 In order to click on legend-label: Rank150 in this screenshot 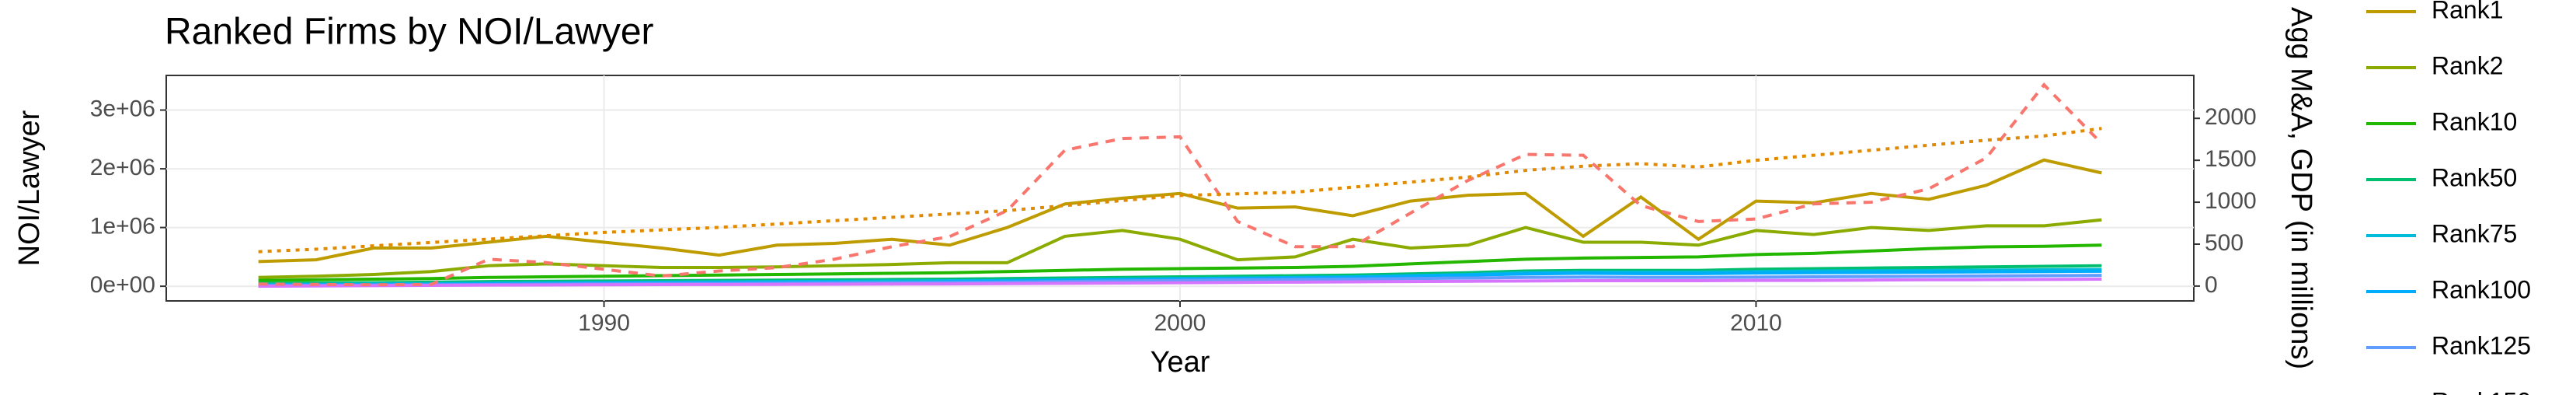, I will do `click(2481, 391)`.